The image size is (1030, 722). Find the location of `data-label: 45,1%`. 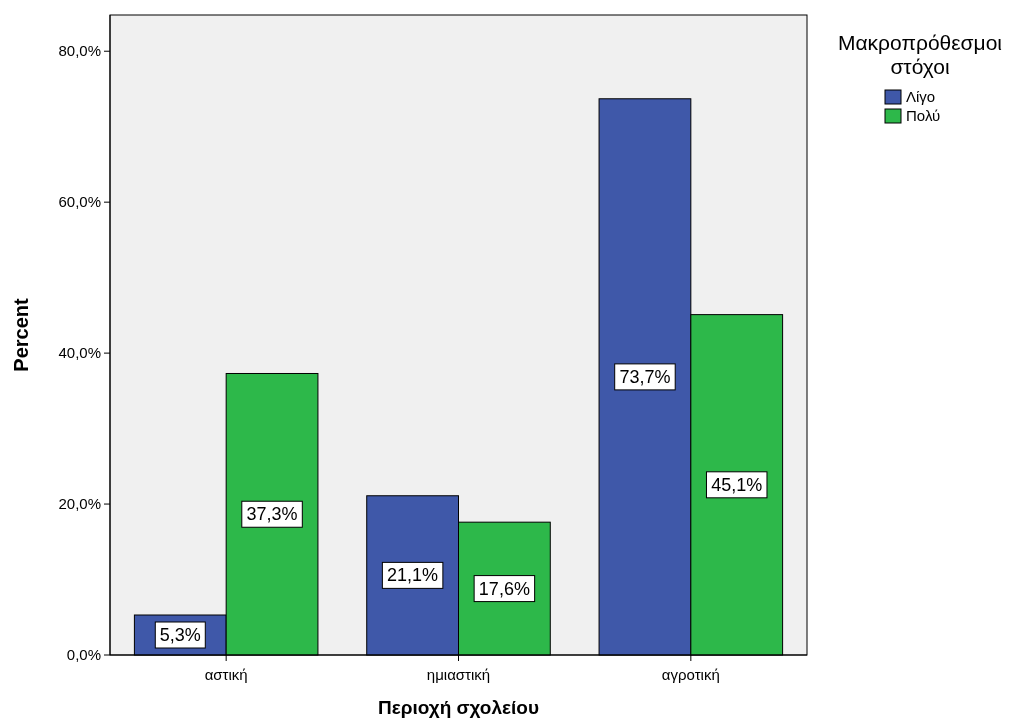

data-label: 45,1% is located at coordinates (737, 484).